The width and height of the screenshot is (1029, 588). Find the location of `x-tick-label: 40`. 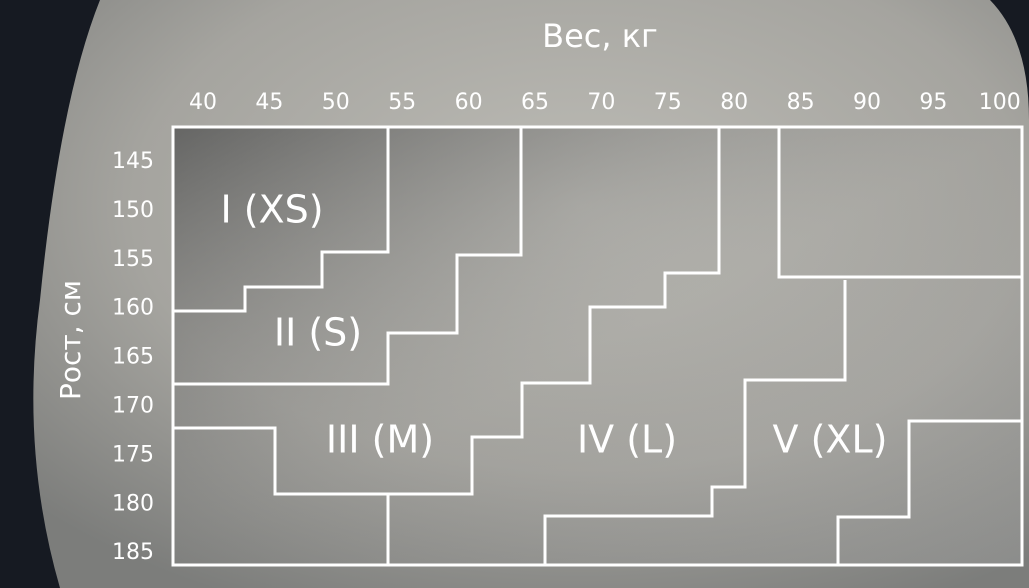

x-tick-label: 40 is located at coordinates (203, 102).